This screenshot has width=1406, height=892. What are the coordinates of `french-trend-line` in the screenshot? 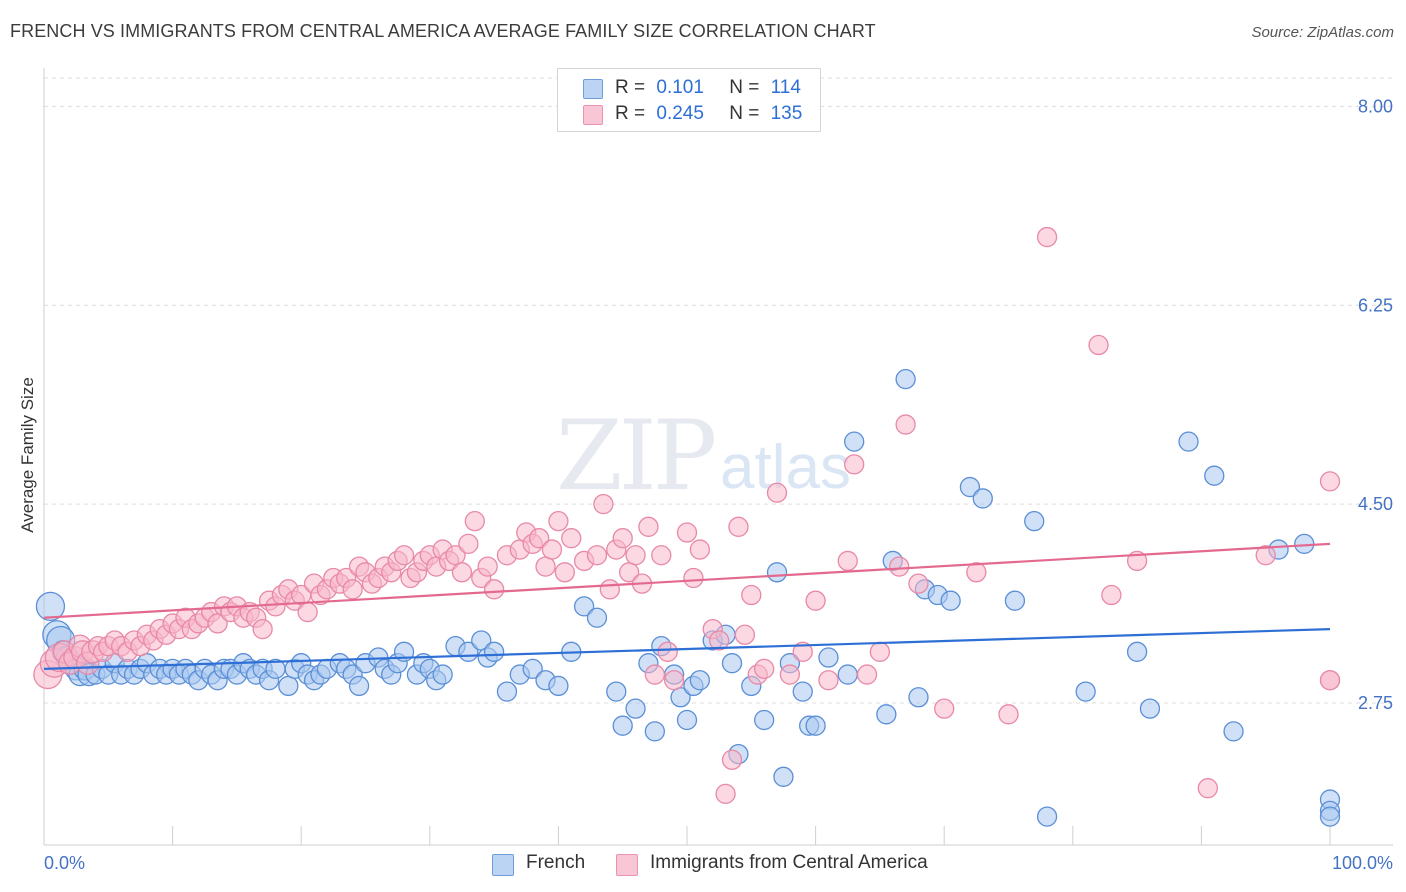 It's located at (687, 649).